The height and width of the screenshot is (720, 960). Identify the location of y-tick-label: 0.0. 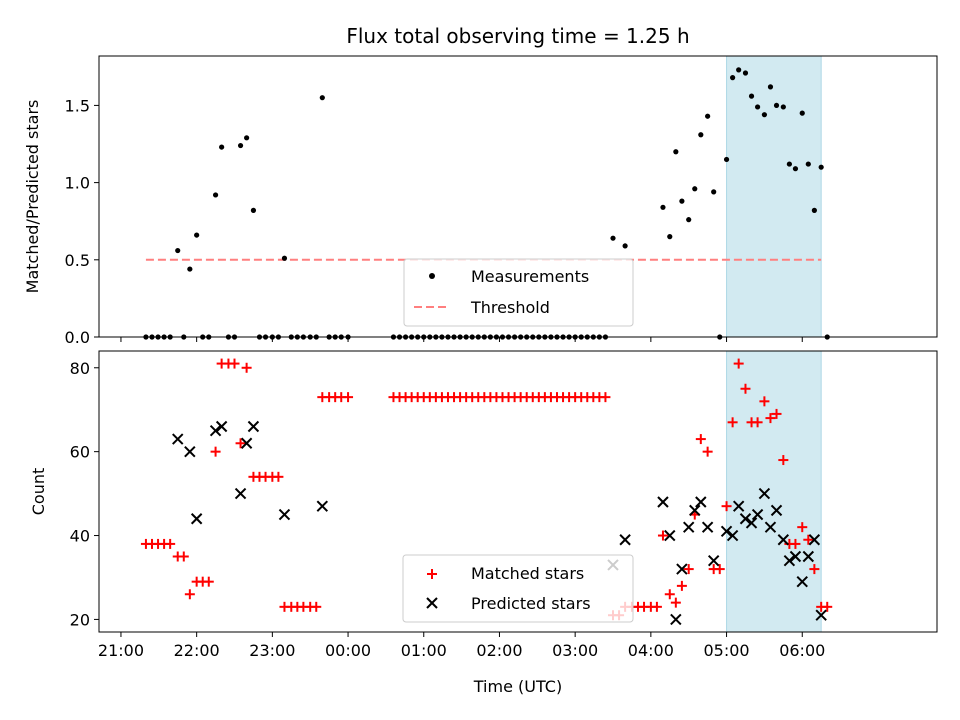
(77, 337).